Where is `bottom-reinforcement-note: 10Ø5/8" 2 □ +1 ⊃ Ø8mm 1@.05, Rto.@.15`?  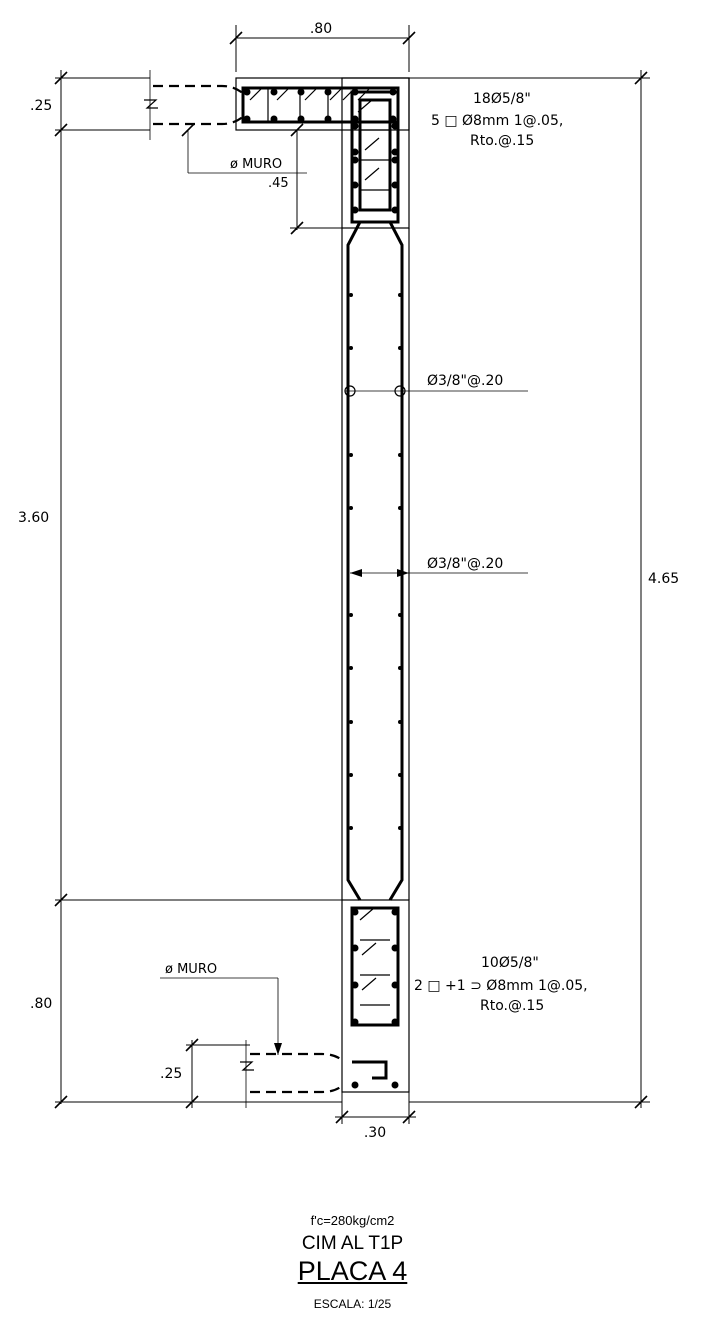 bottom-reinforcement-note: 10Ø5/8" 2 □ +1 ⊃ Ø8mm 1@.05, Rto.@.15 is located at coordinates (501, 984).